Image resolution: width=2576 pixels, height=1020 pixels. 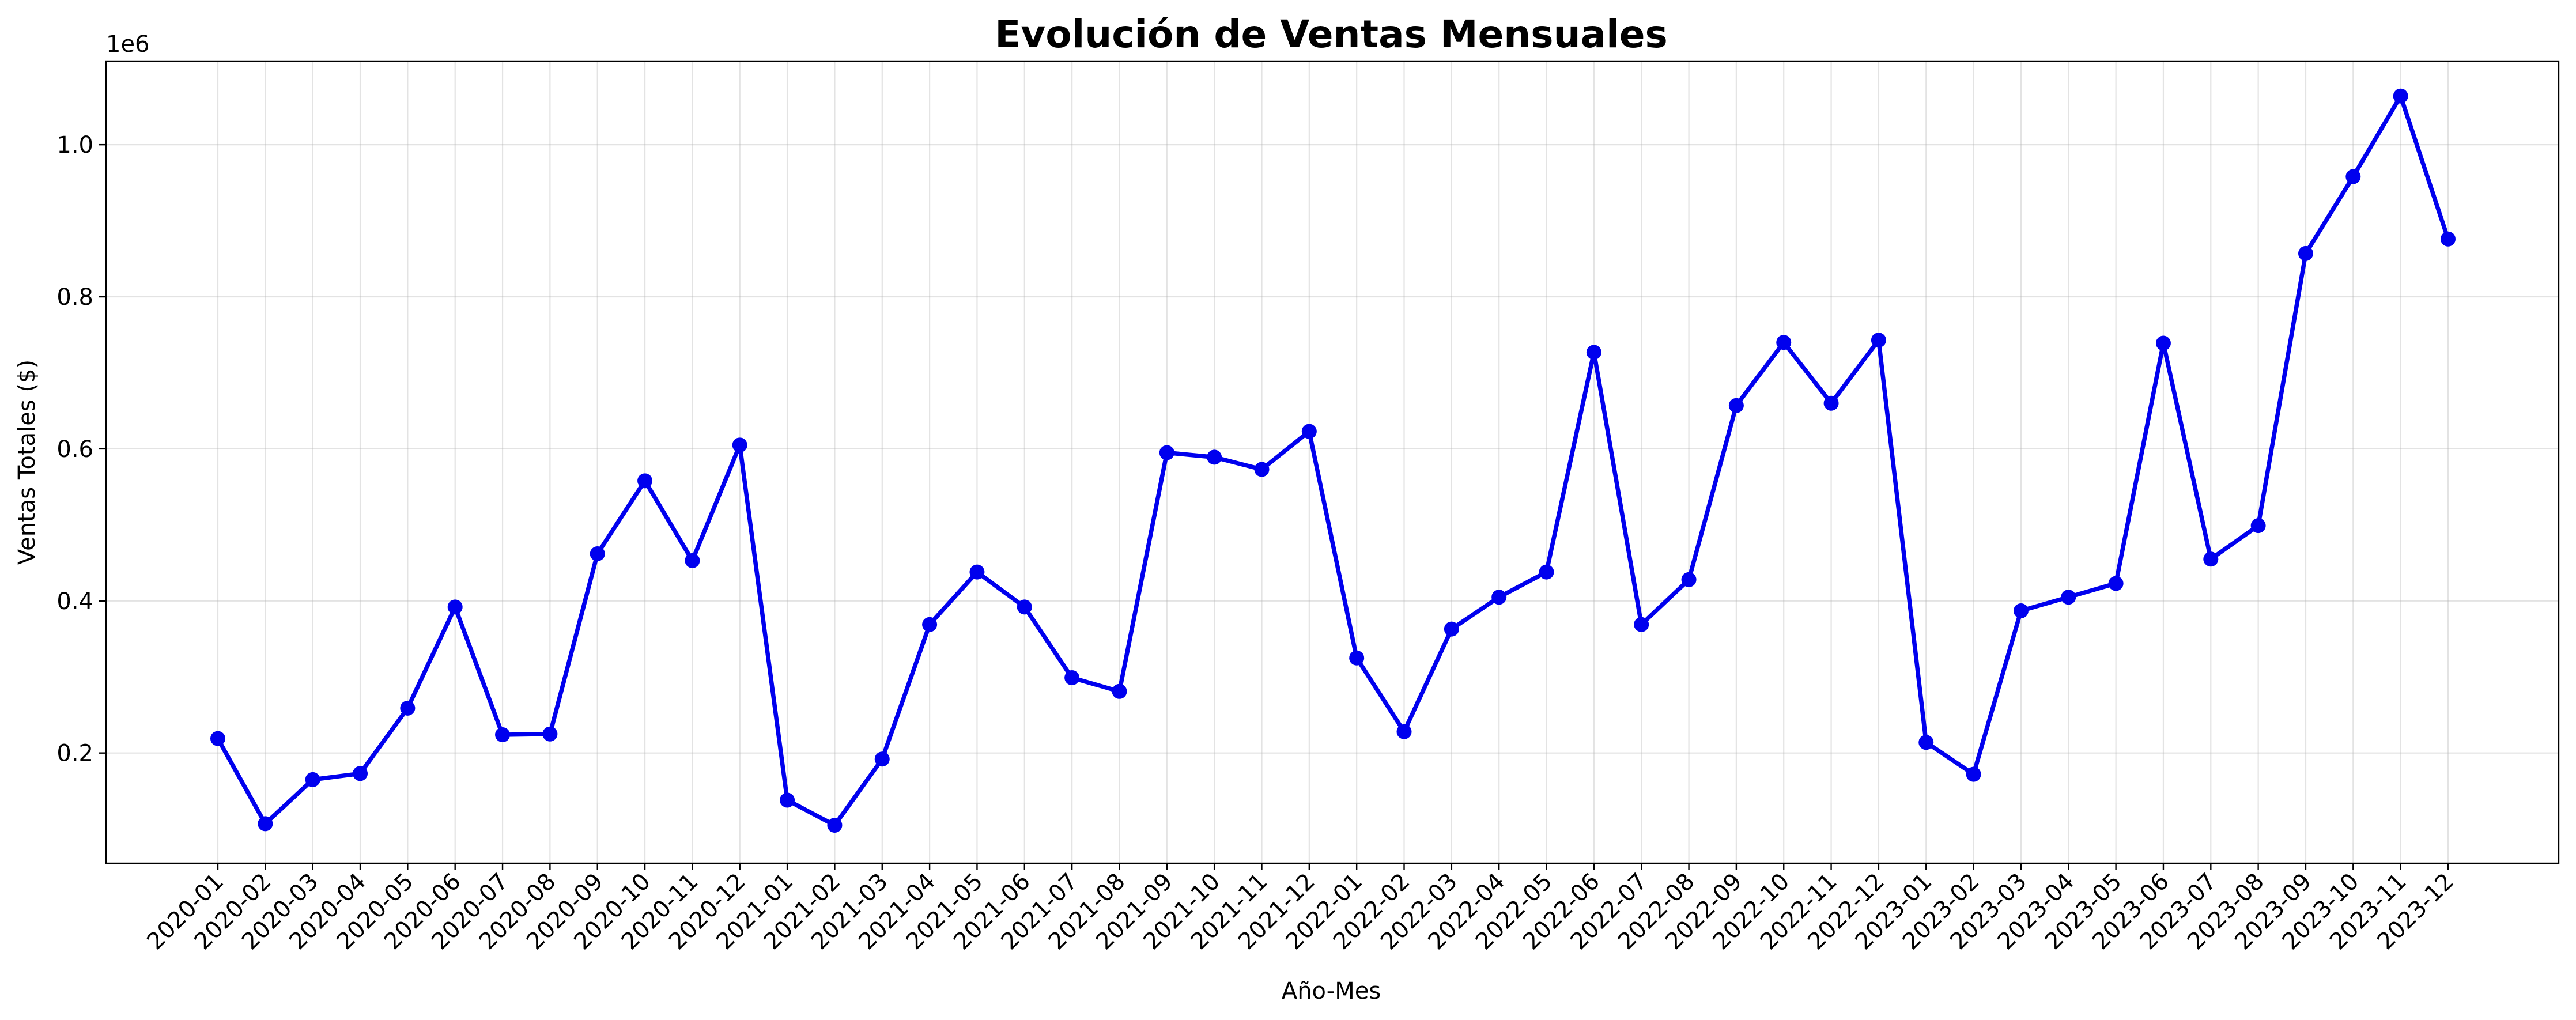 What do you see at coordinates (75, 145) in the screenshot?
I see `y-tick-label: 1.0` at bounding box center [75, 145].